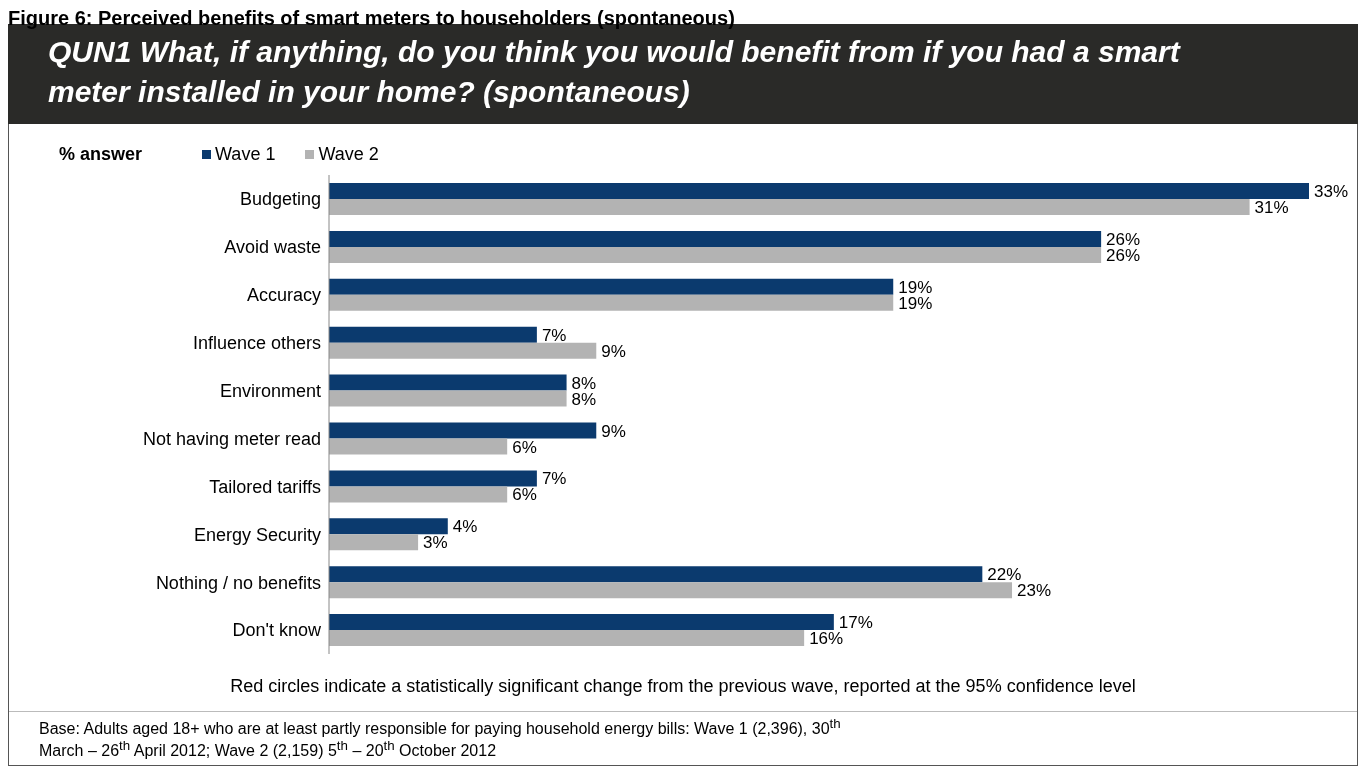  What do you see at coordinates (238, 582) in the screenshot?
I see `y-tick-label: Nothing / no benefits` at bounding box center [238, 582].